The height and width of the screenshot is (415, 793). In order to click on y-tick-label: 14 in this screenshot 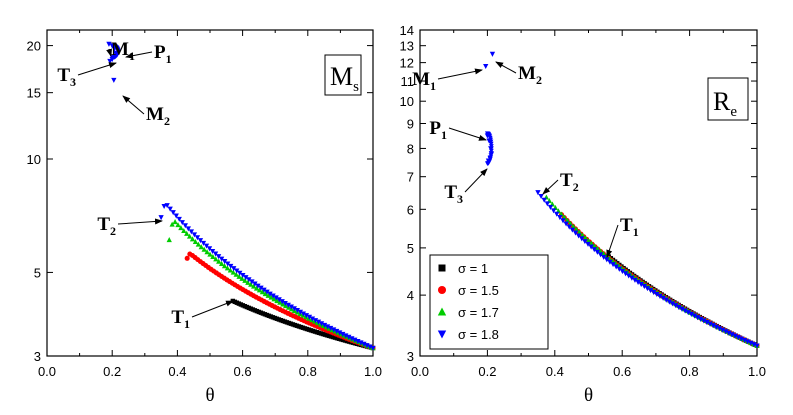, I will do `click(407, 30)`.